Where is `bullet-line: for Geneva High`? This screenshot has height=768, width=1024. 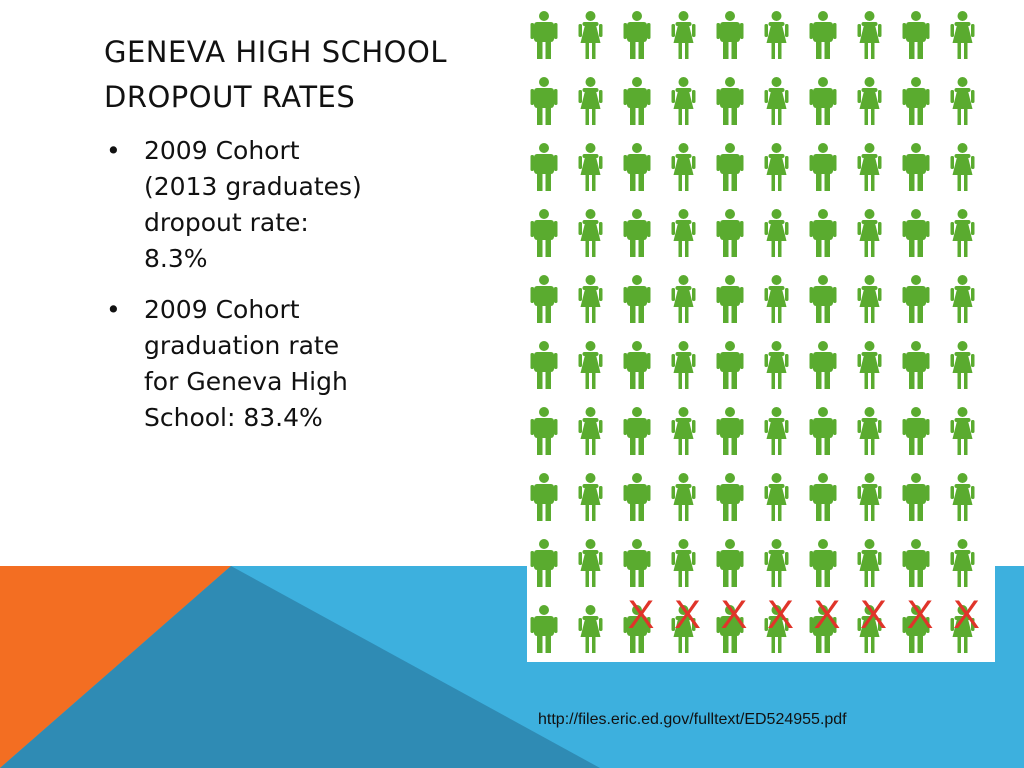
bullet-line: for Geneva High is located at coordinates (246, 381).